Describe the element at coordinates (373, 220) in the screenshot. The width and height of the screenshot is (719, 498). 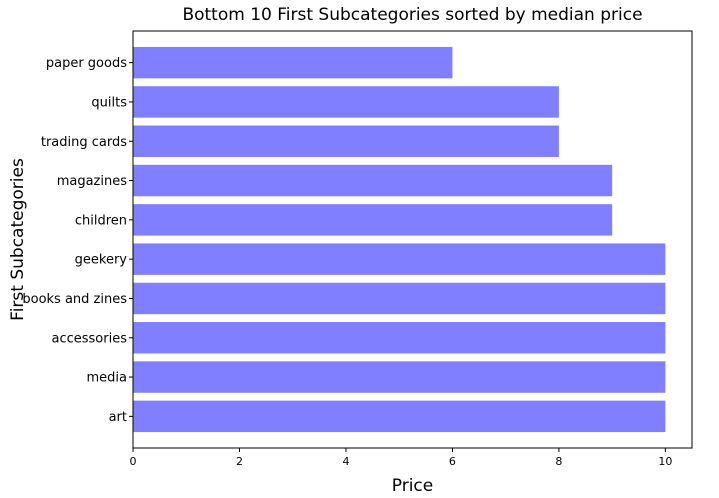
I see `bar-children` at that location.